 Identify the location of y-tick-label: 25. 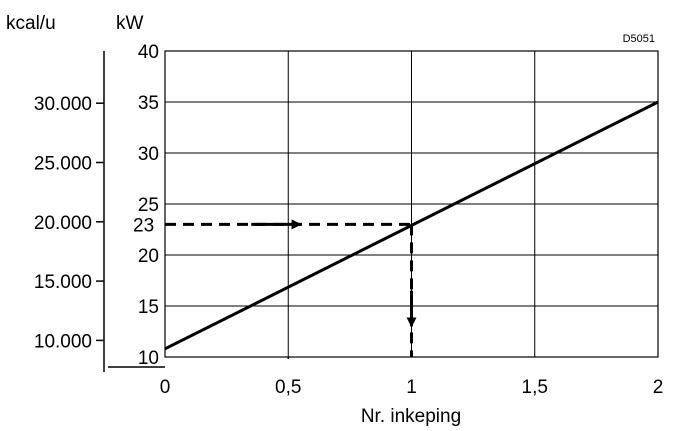
(148, 205).